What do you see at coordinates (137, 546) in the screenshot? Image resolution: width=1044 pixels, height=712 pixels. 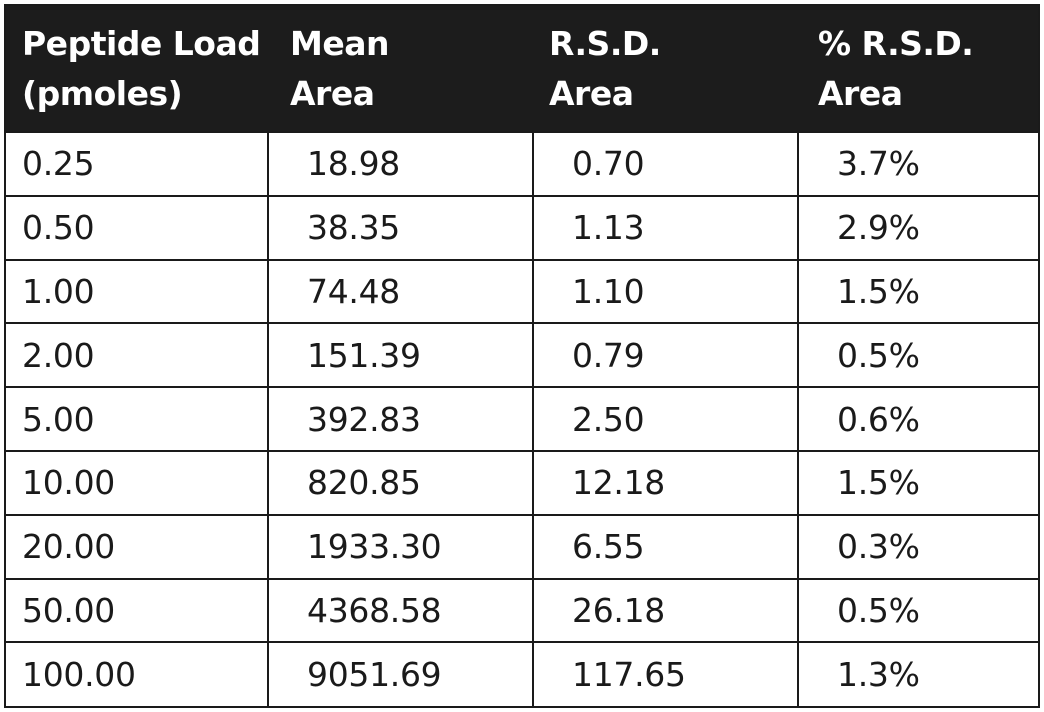 I see `cell-peptide-load: 20.00` at bounding box center [137, 546].